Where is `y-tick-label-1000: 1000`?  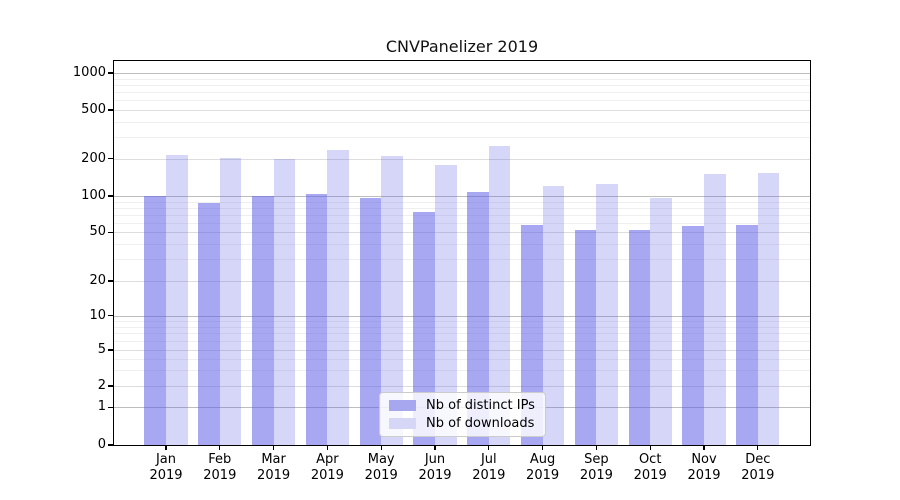 y-tick-label-1000: 1000 is located at coordinates (89, 72).